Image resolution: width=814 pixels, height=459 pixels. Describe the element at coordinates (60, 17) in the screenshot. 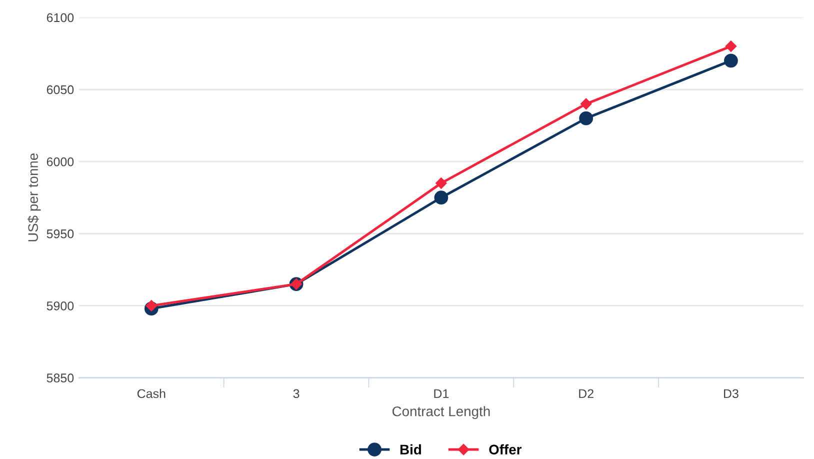

I see `y-tick-label: 6100` at that location.